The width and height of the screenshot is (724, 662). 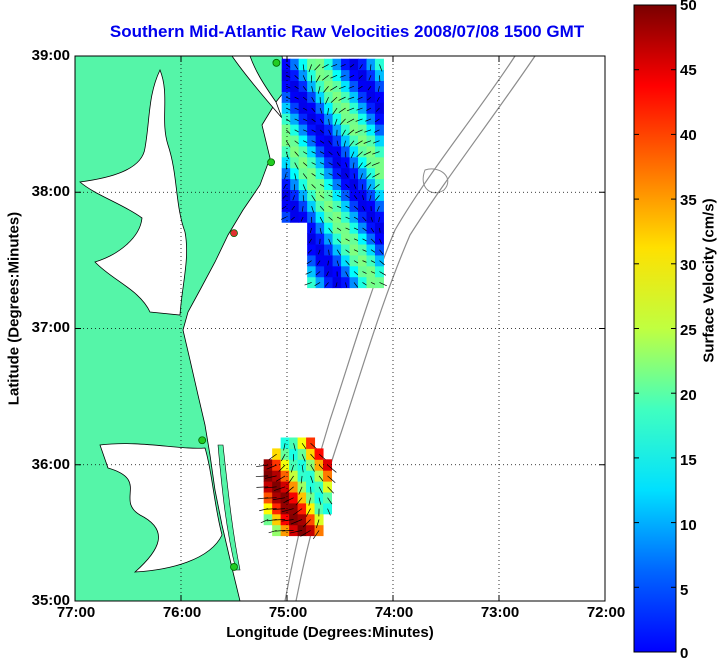 I want to click on x-tick-label: 76:00, so click(x=182, y=612).